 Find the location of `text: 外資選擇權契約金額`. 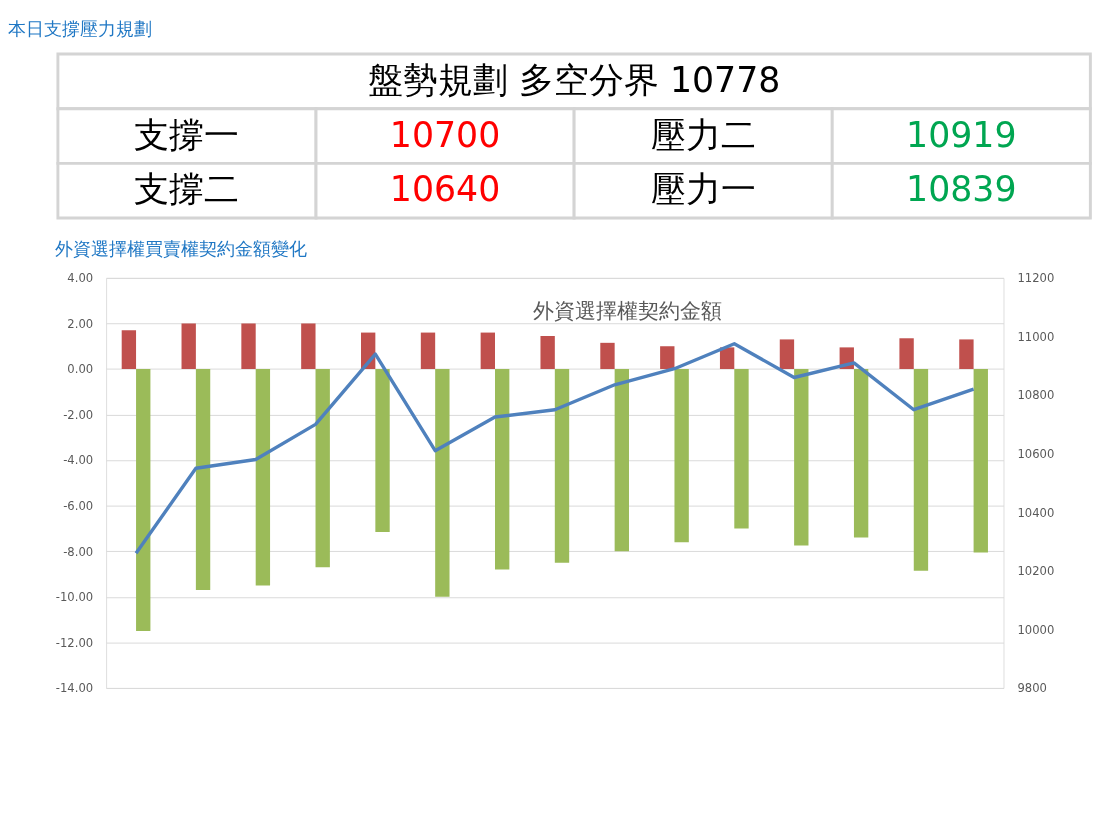

text: 外資選擇權契約金額 is located at coordinates (627, 311).